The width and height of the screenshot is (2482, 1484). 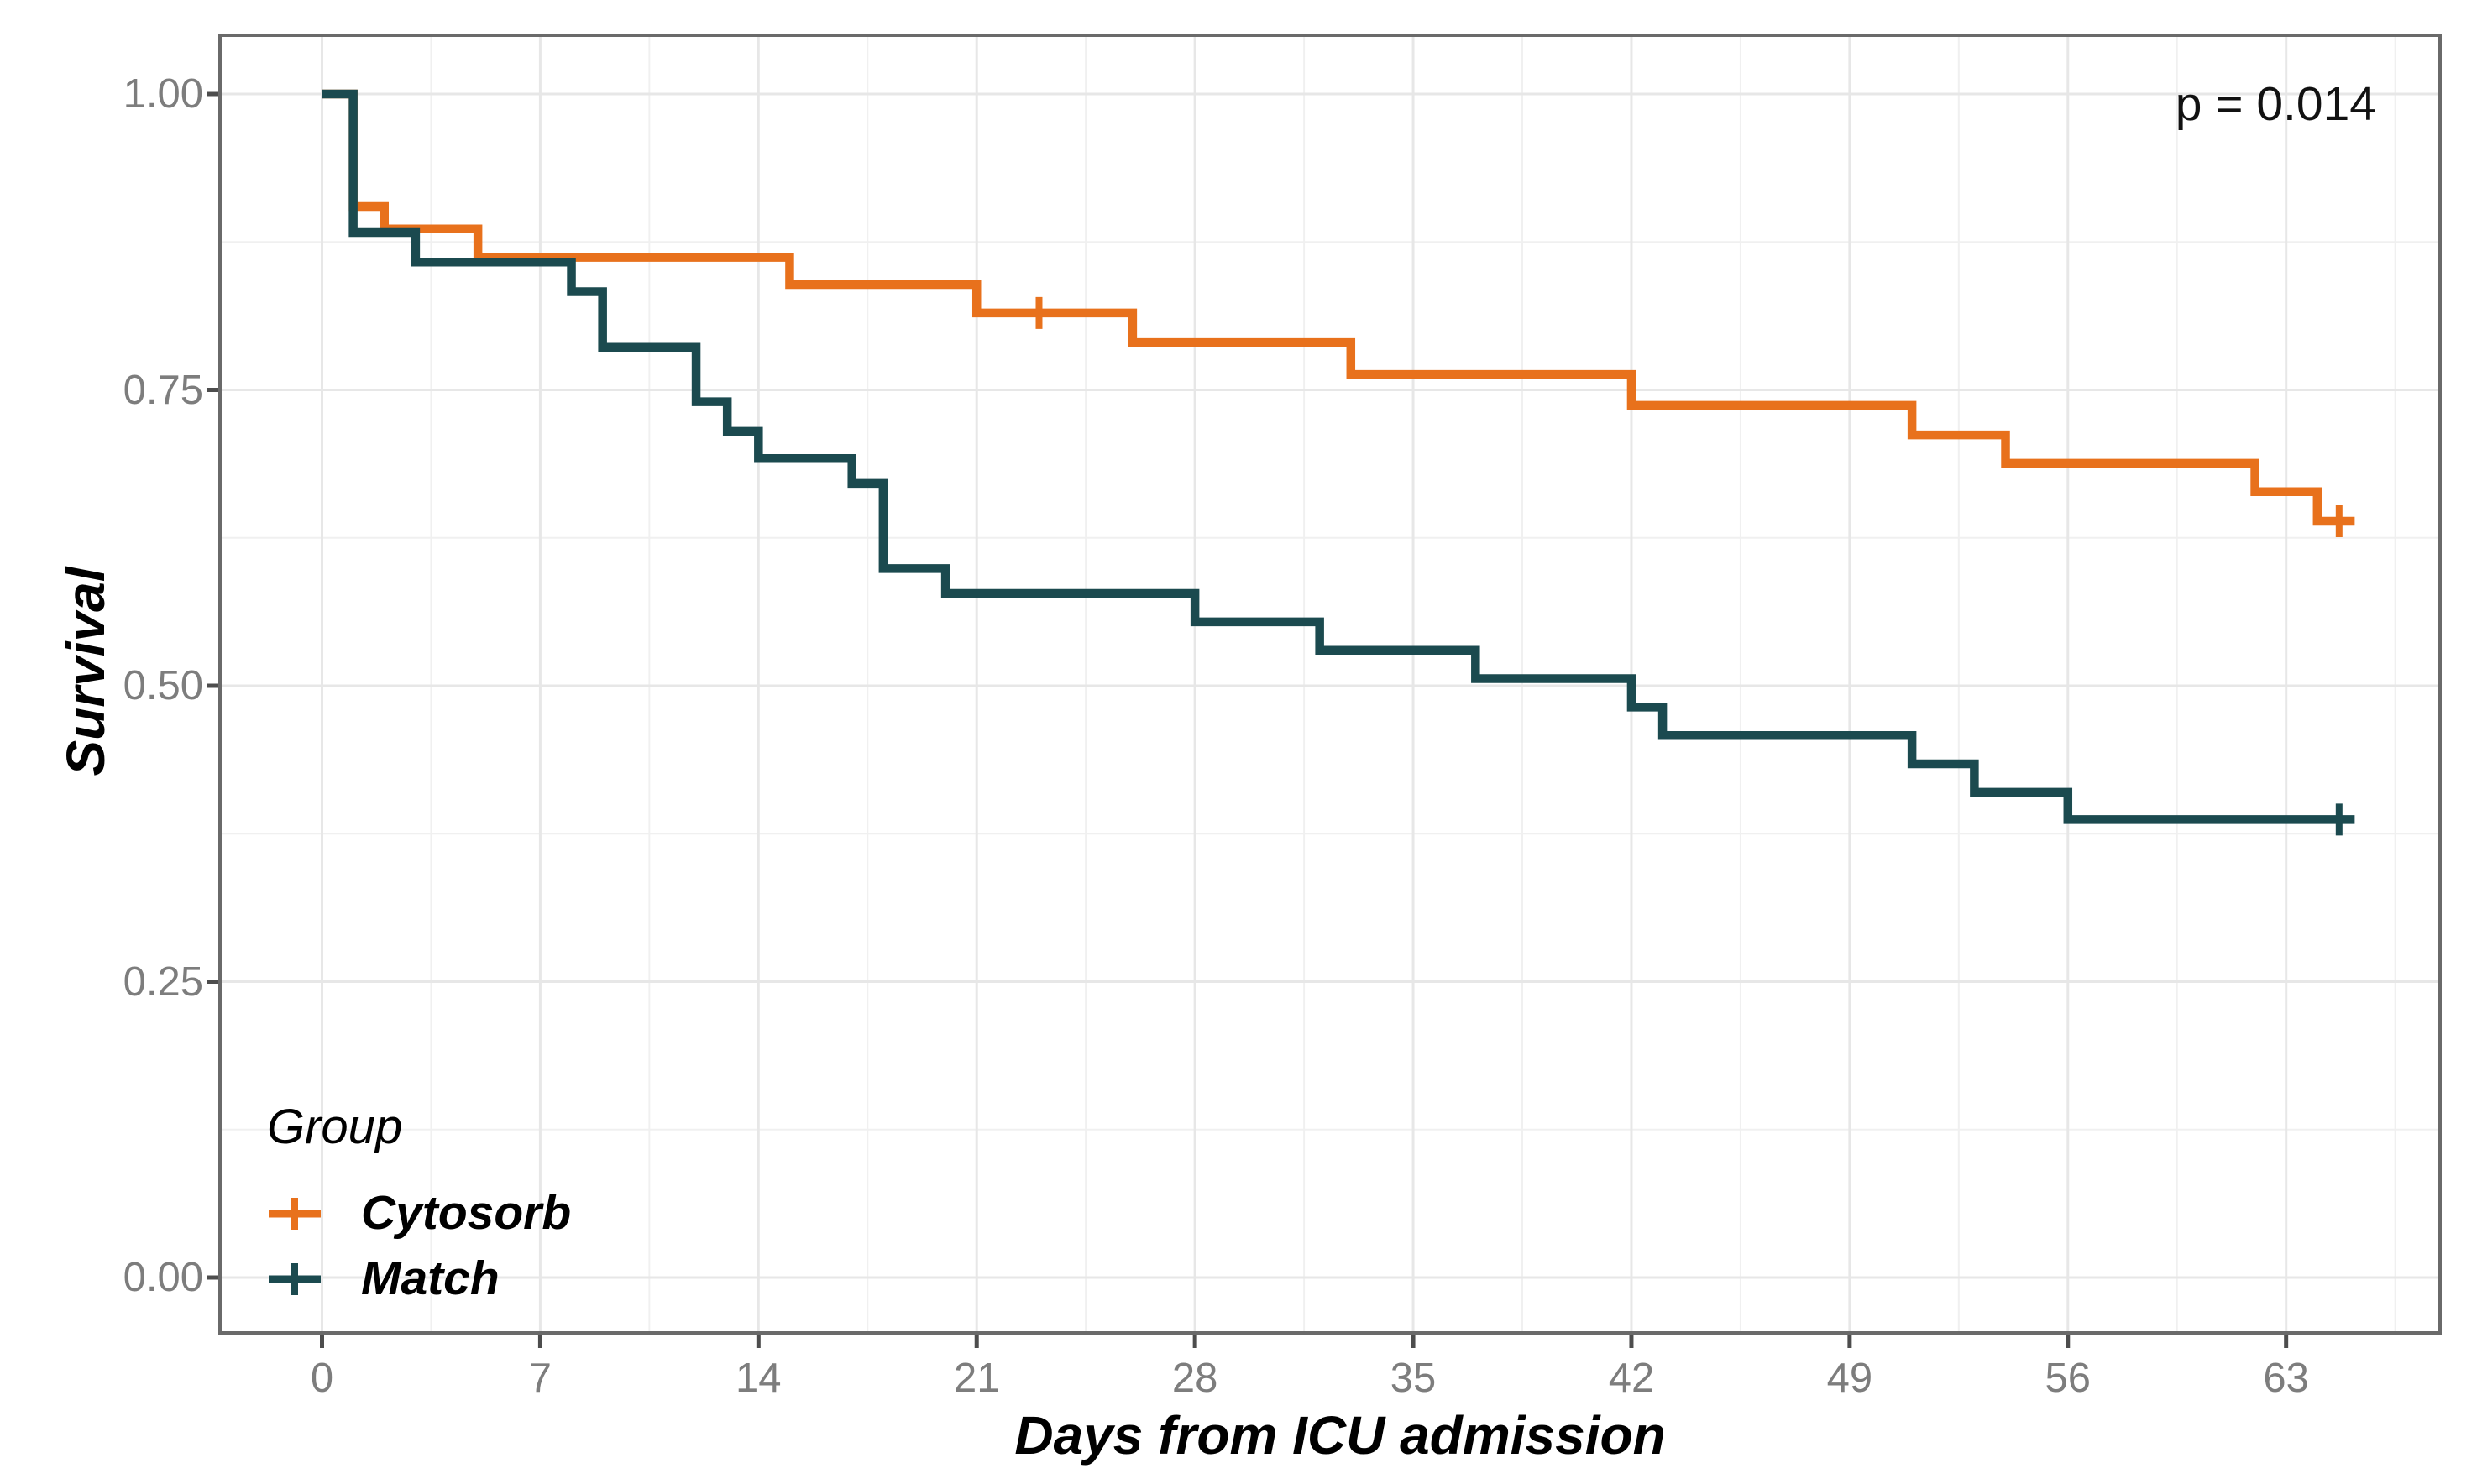 I want to click on match-censor-marker-icon, so click(x=295, y=1278).